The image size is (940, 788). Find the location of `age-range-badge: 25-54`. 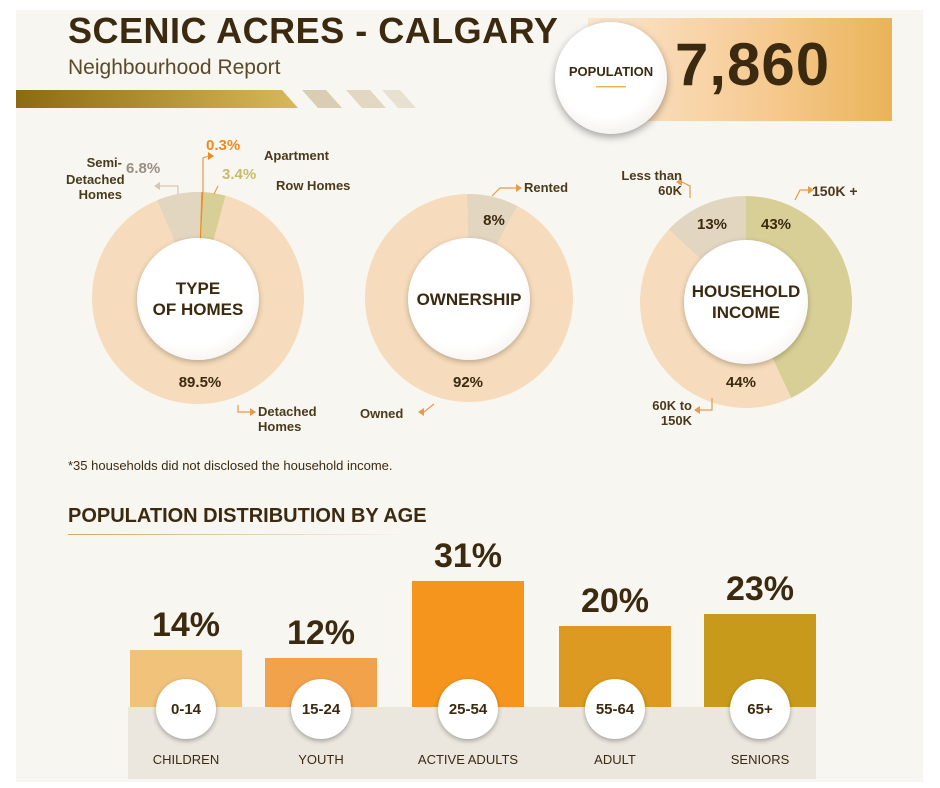

age-range-badge: 25-54 is located at coordinates (468, 709).